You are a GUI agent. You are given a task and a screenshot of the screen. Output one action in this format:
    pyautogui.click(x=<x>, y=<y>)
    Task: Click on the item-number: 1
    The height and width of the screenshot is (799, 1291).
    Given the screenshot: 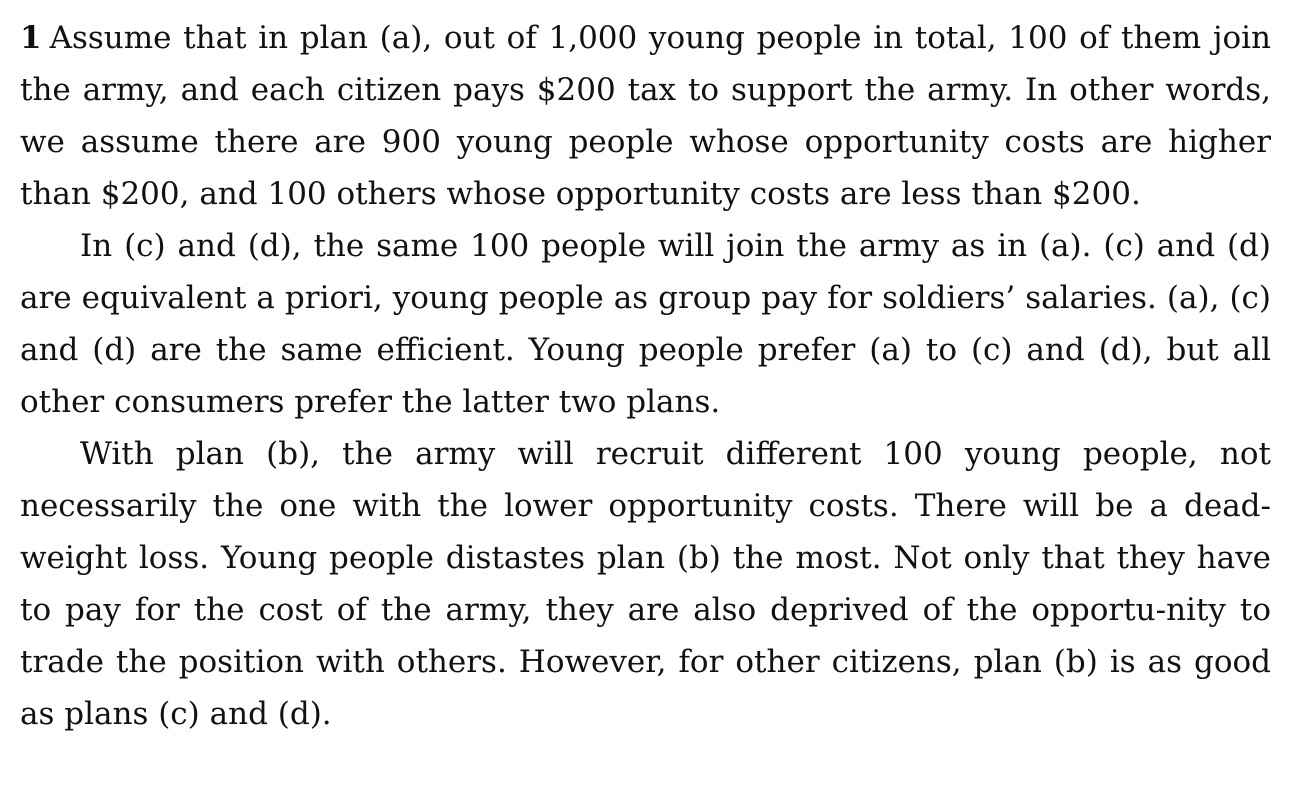 What is the action you would take?
    pyautogui.click(x=31, y=38)
    